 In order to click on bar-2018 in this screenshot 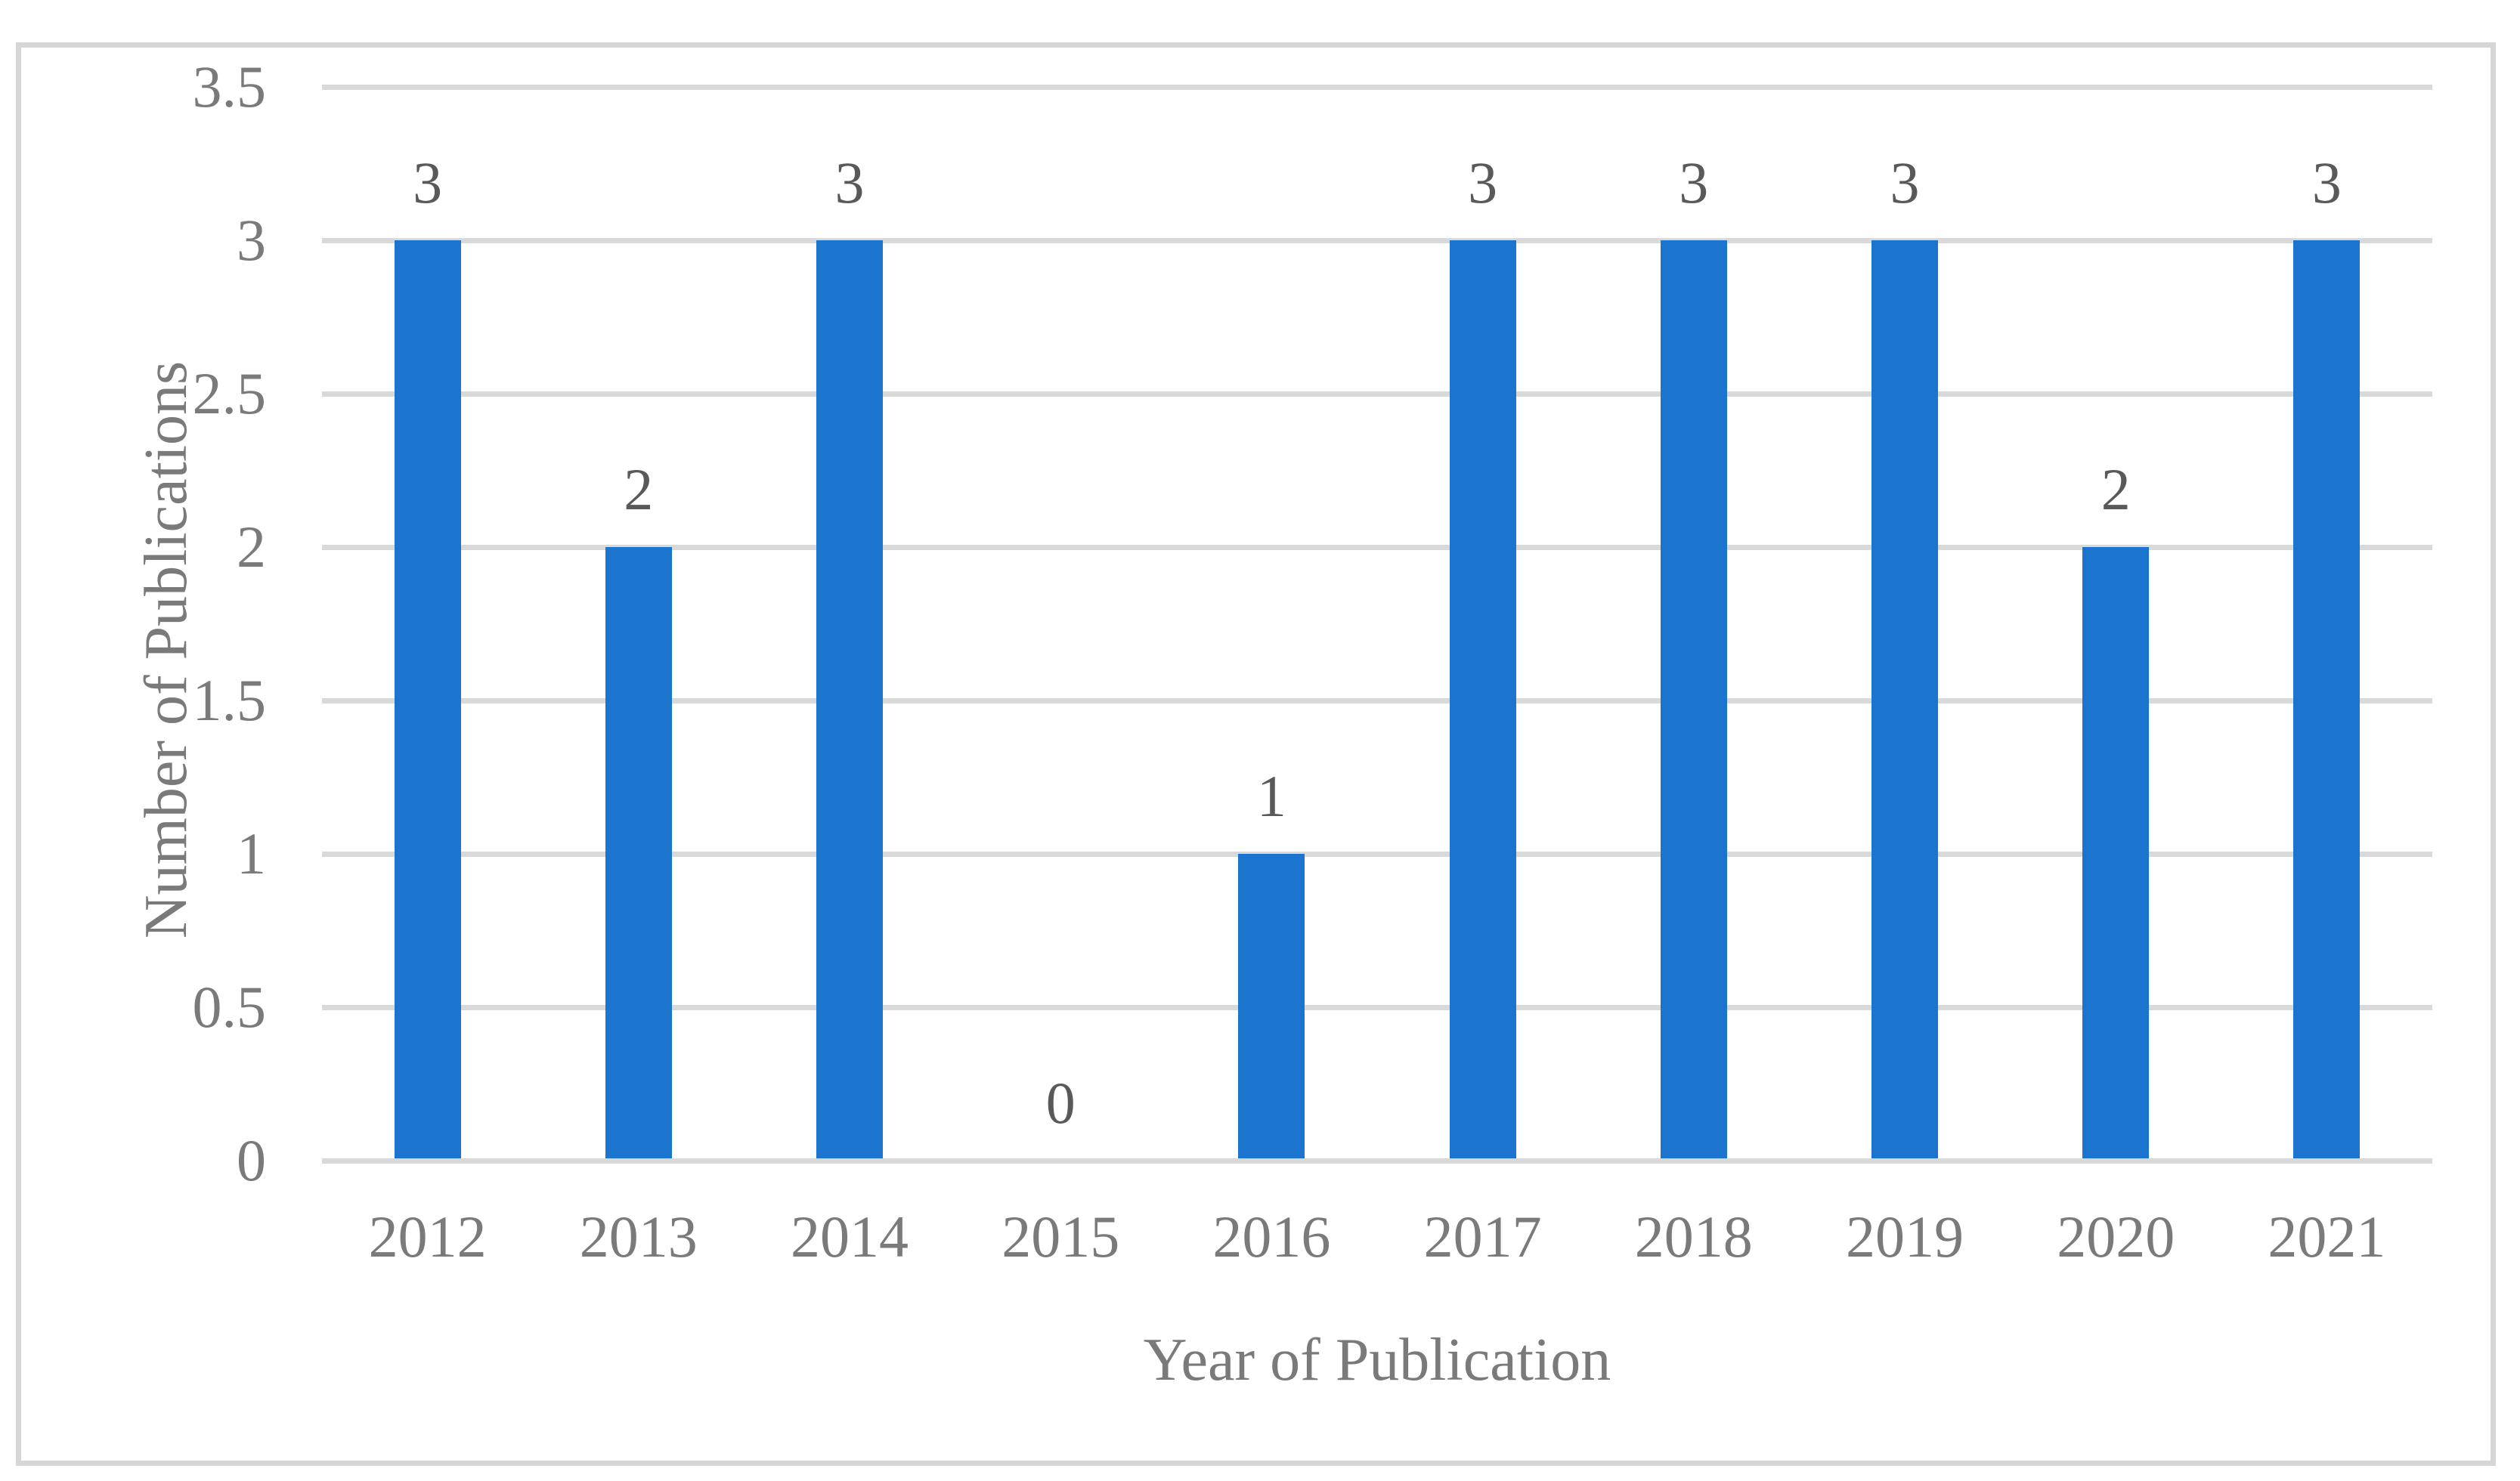, I will do `click(1693, 700)`.